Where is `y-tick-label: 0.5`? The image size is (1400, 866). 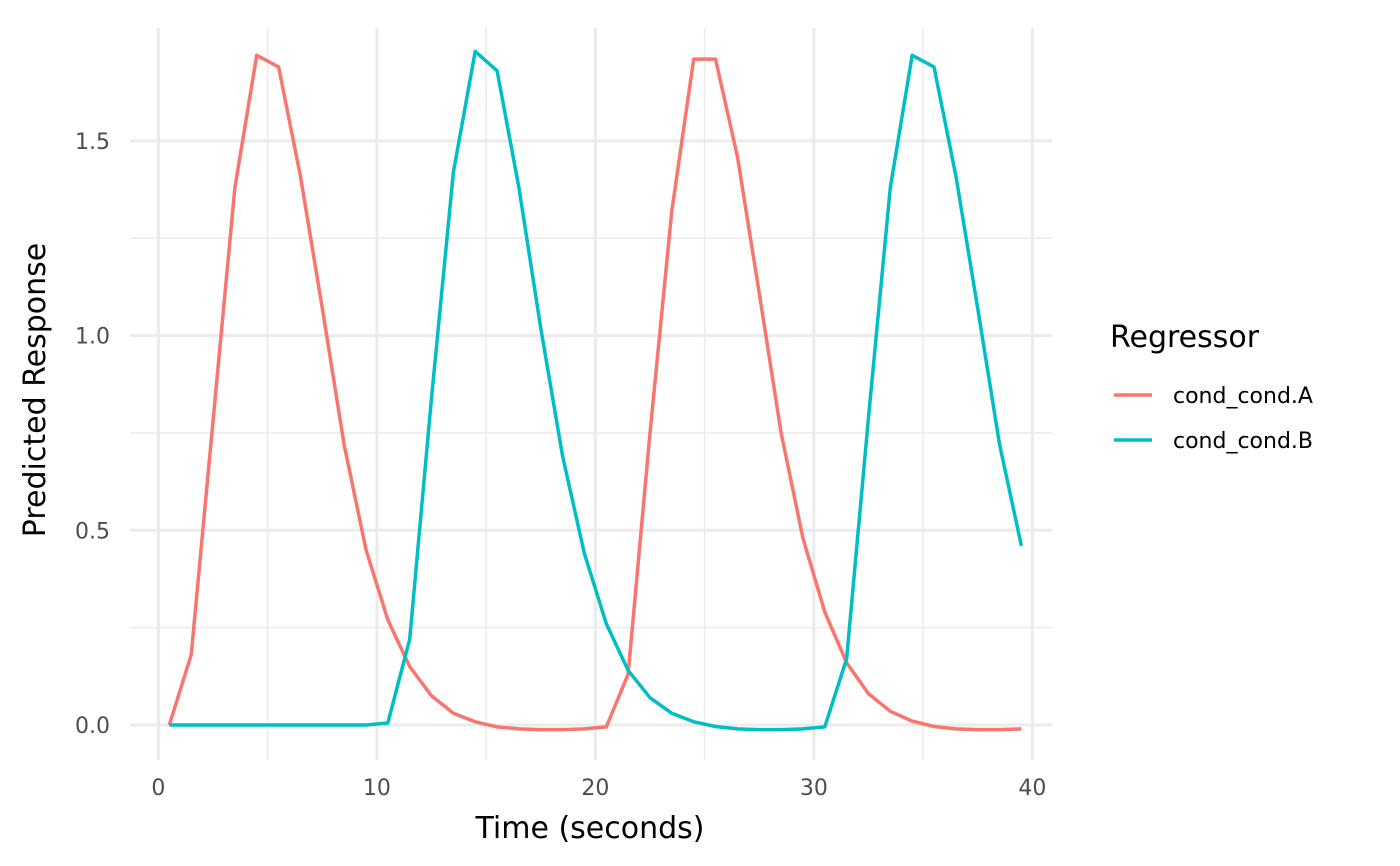
y-tick-label: 0.5 is located at coordinates (92, 531).